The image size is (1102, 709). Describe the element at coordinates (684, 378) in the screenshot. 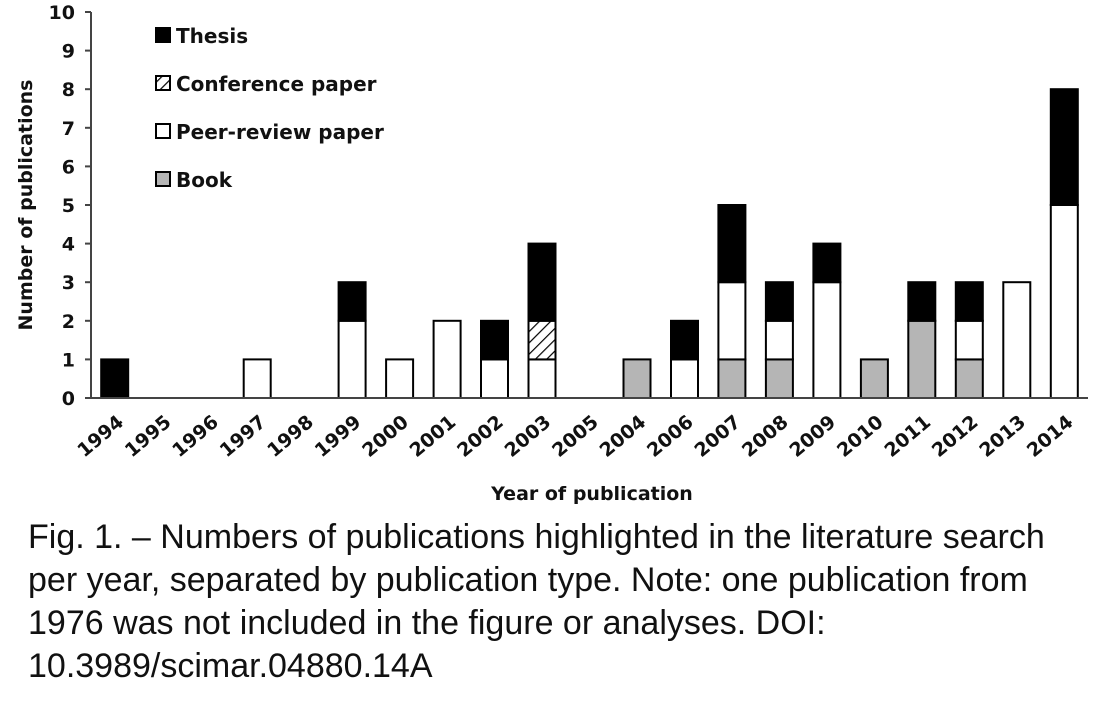

I see `bar-segment-2006-peer-review-paper` at that location.